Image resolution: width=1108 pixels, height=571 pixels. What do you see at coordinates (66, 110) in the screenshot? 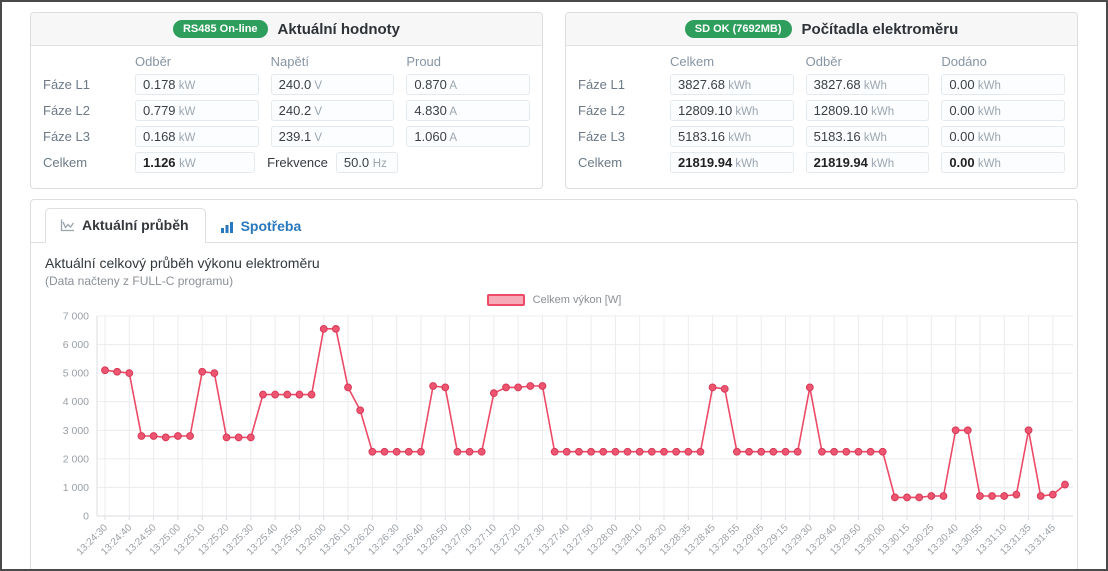
I see `row-label: Fáze L2` at bounding box center [66, 110].